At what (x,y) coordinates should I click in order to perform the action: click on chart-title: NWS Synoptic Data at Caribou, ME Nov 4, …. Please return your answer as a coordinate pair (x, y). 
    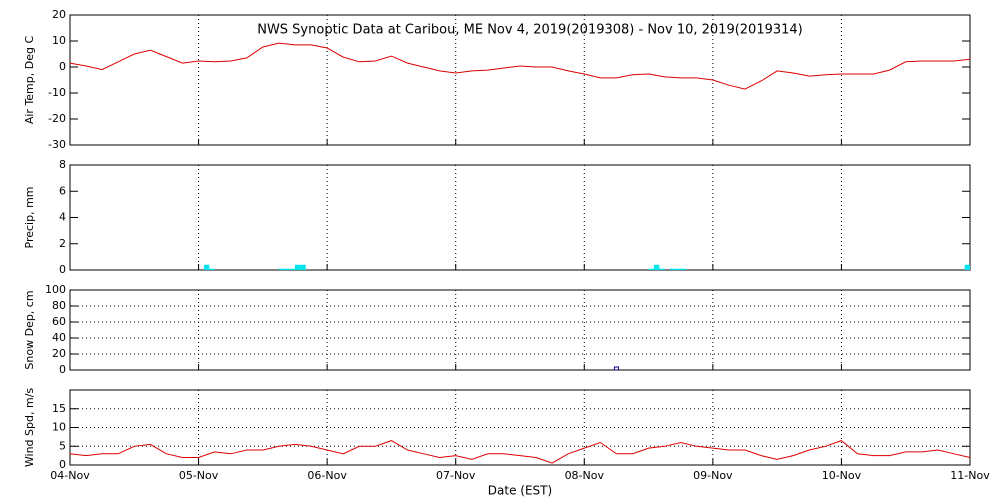
    Looking at the image, I should click on (530, 30).